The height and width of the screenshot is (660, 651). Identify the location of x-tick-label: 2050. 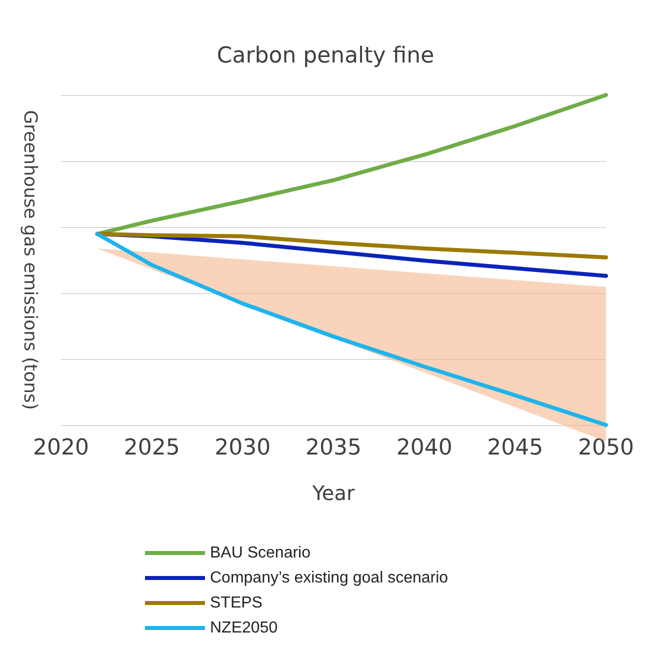
(606, 448).